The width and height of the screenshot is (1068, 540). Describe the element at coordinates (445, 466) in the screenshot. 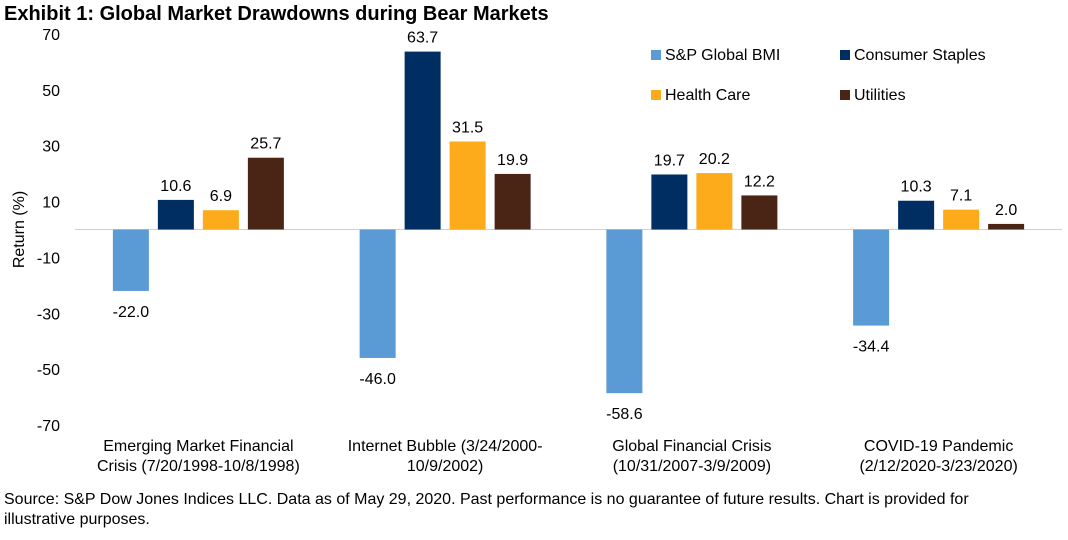

I see `category-label: 10/9/2002)` at that location.